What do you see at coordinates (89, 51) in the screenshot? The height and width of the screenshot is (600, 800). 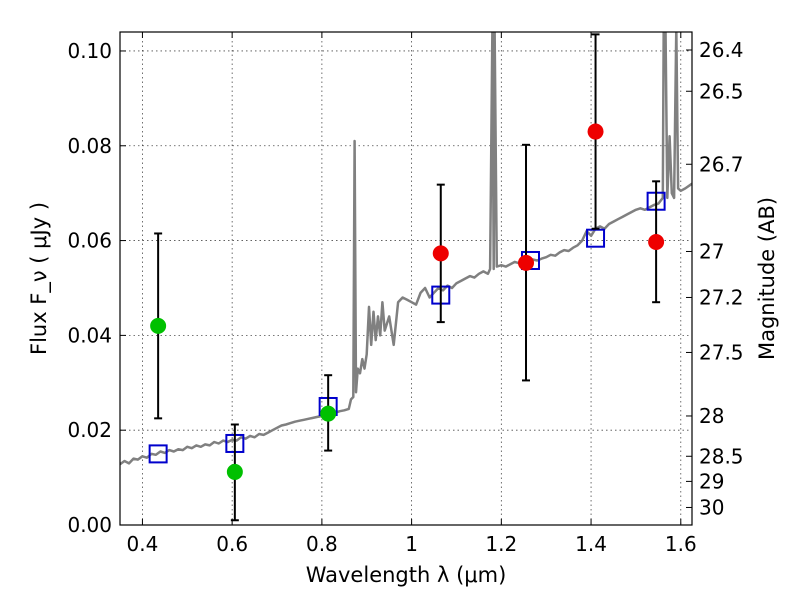 I see `y-tick-label: 0.10` at bounding box center [89, 51].